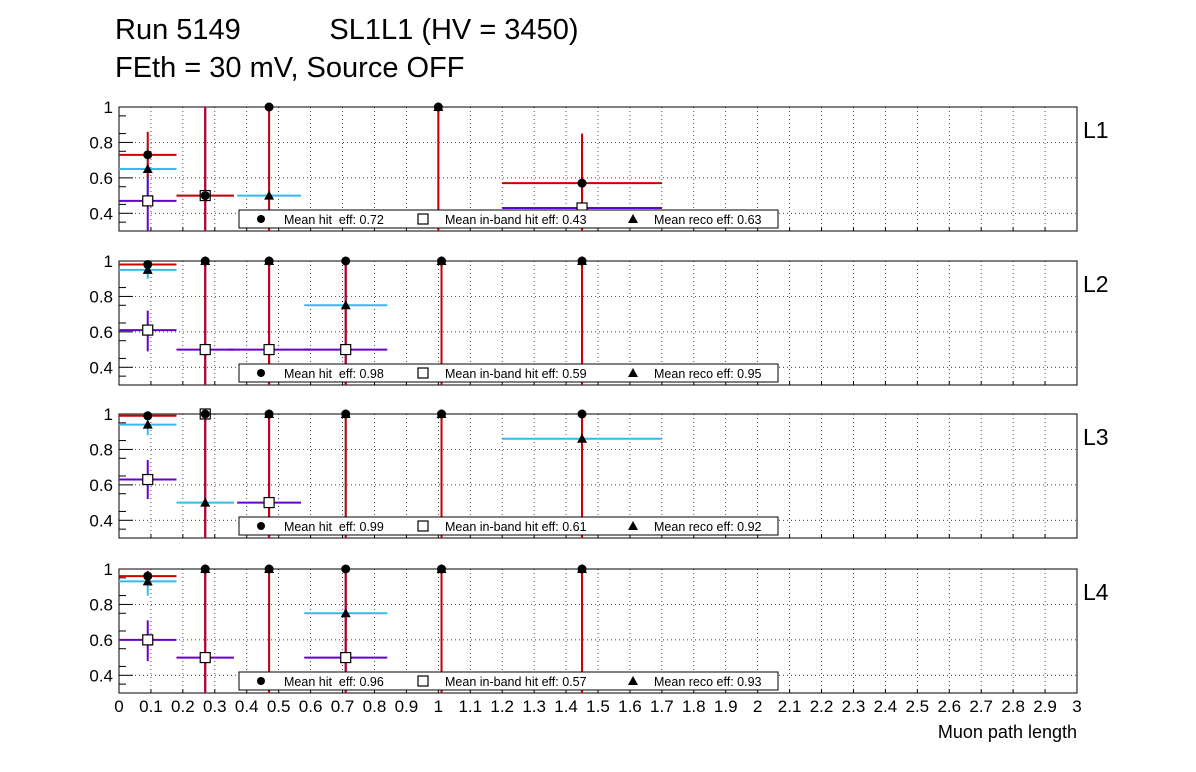 The width and height of the screenshot is (1196, 772). I want to click on x-tick-label: 0.7, so click(343, 706).